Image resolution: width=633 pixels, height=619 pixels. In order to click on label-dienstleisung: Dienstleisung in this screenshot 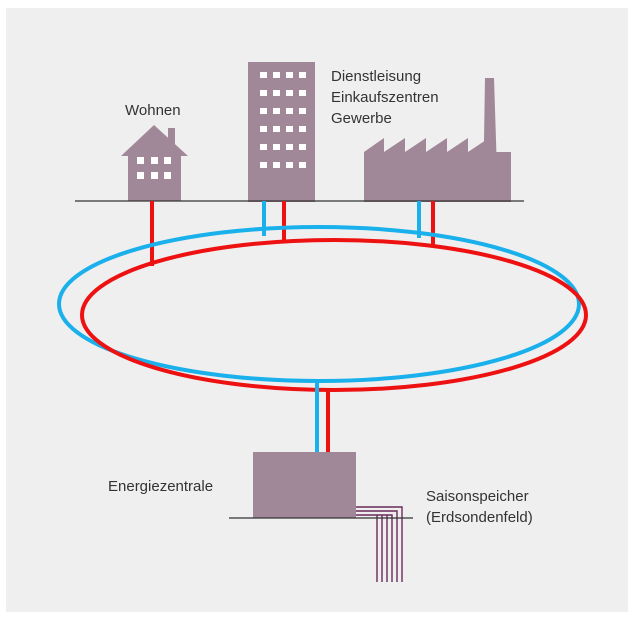, I will do `click(376, 76)`.